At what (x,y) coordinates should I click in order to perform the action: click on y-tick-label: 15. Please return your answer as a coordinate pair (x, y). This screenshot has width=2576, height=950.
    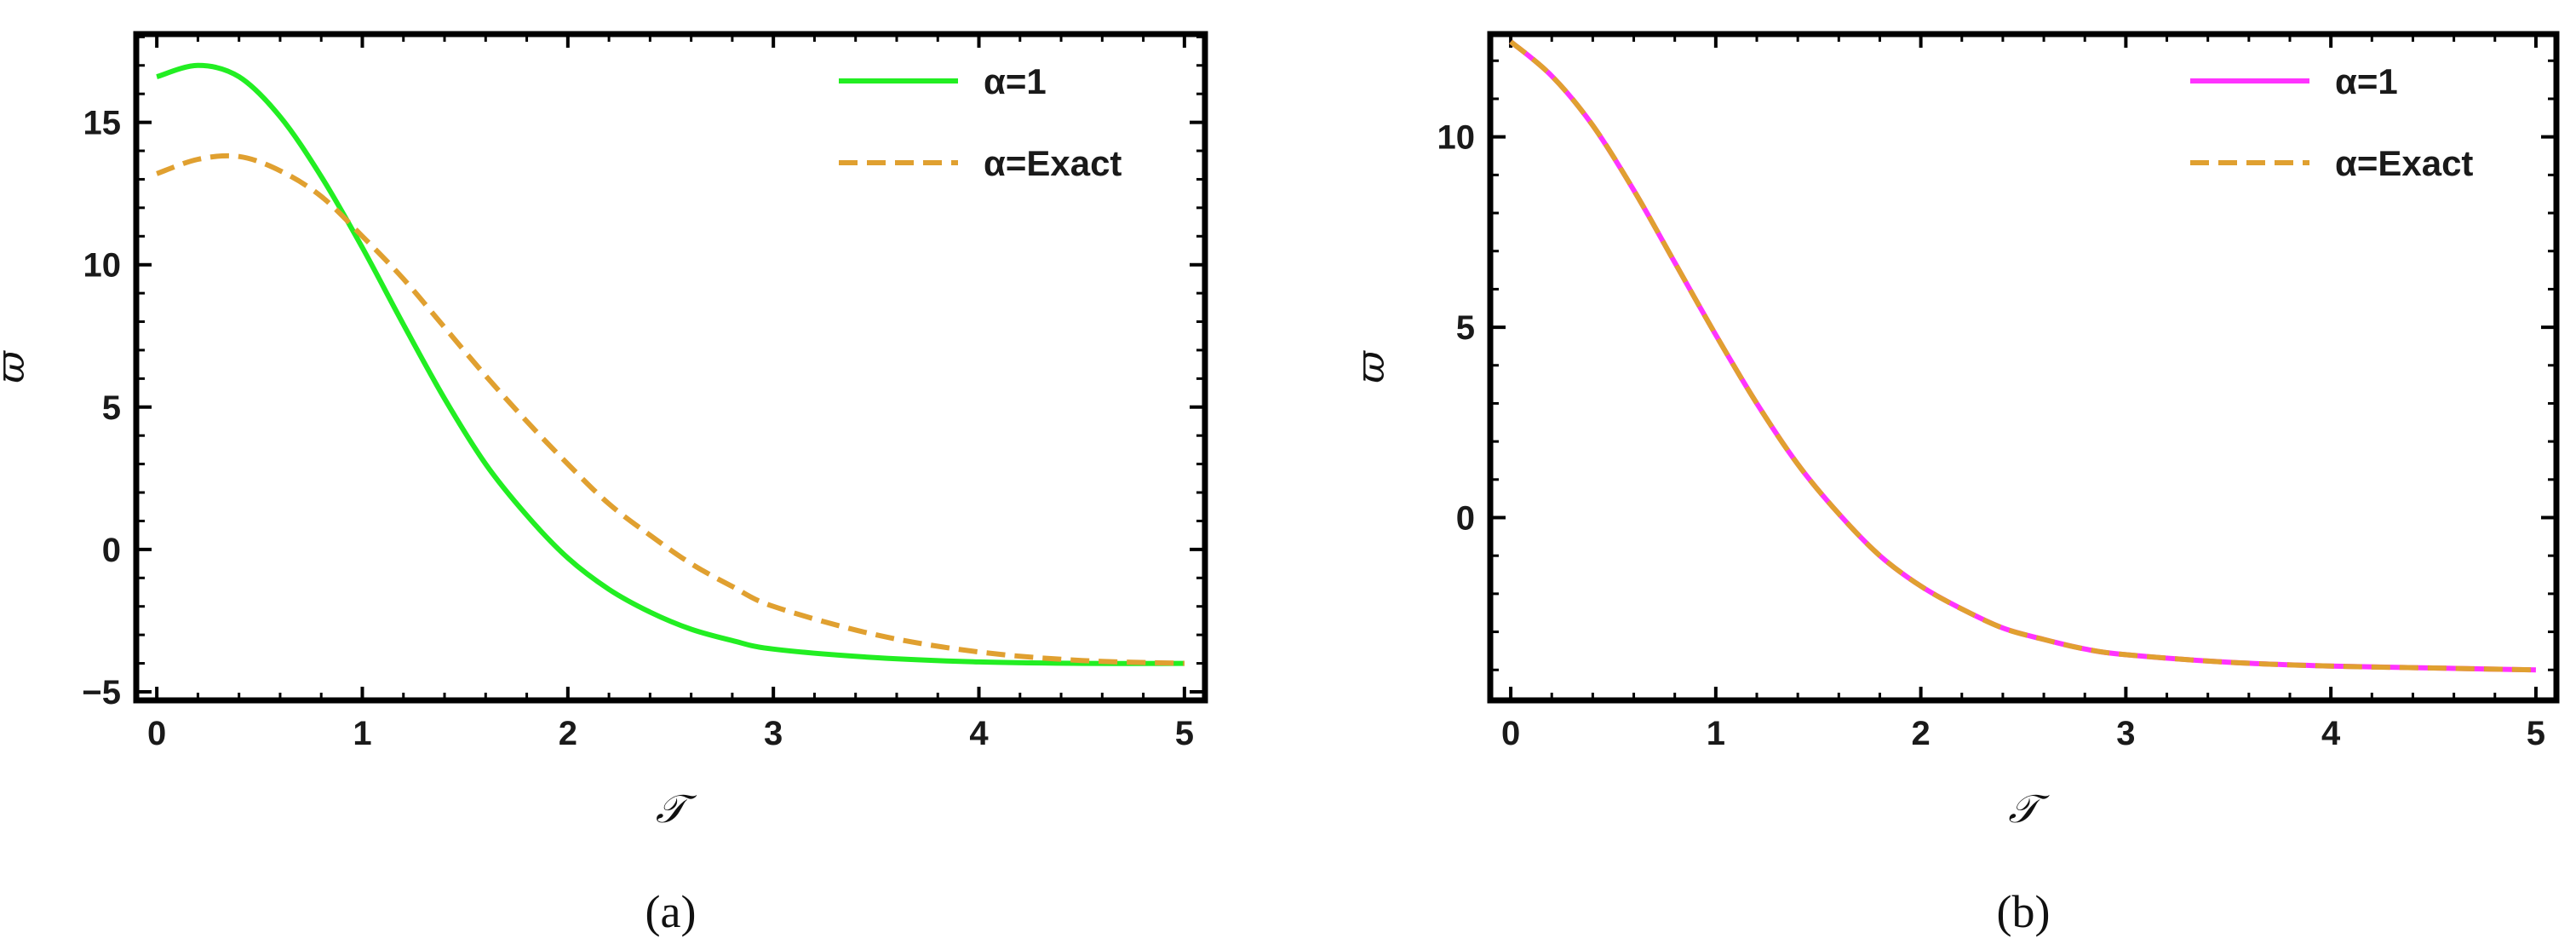
    Looking at the image, I should click on (102, 124).